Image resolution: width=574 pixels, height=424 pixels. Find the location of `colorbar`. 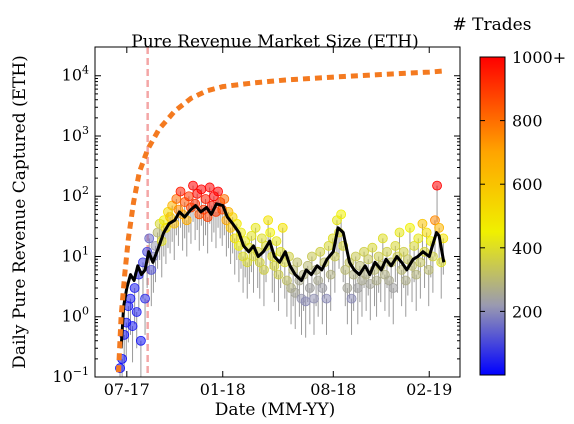

colorbar is located at coordinates (492, 216).